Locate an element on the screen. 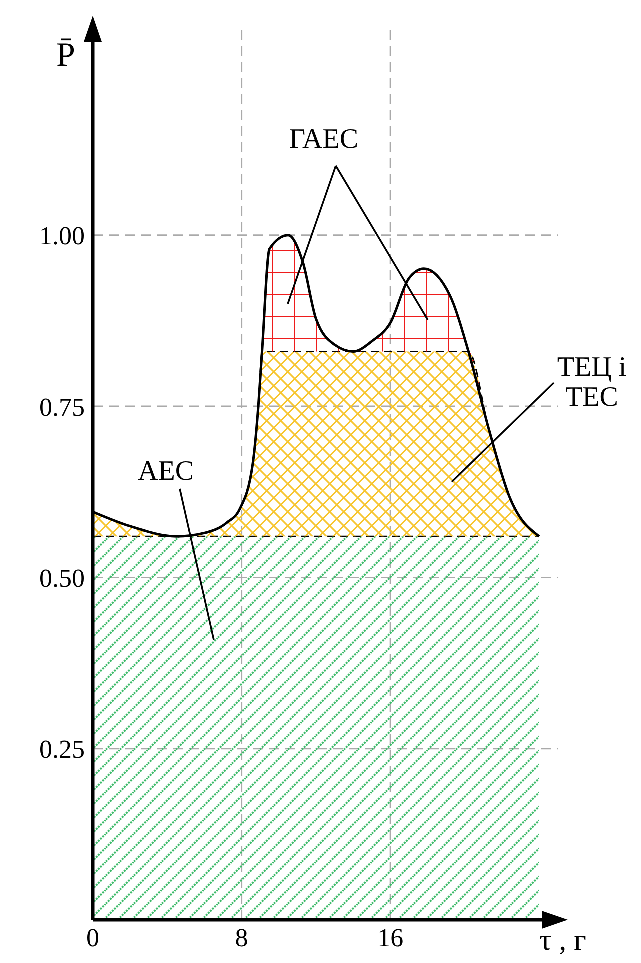 The width and height of the screenshot is (641, 963). x-tick-label: 0 is located at coordinates (93, 937).